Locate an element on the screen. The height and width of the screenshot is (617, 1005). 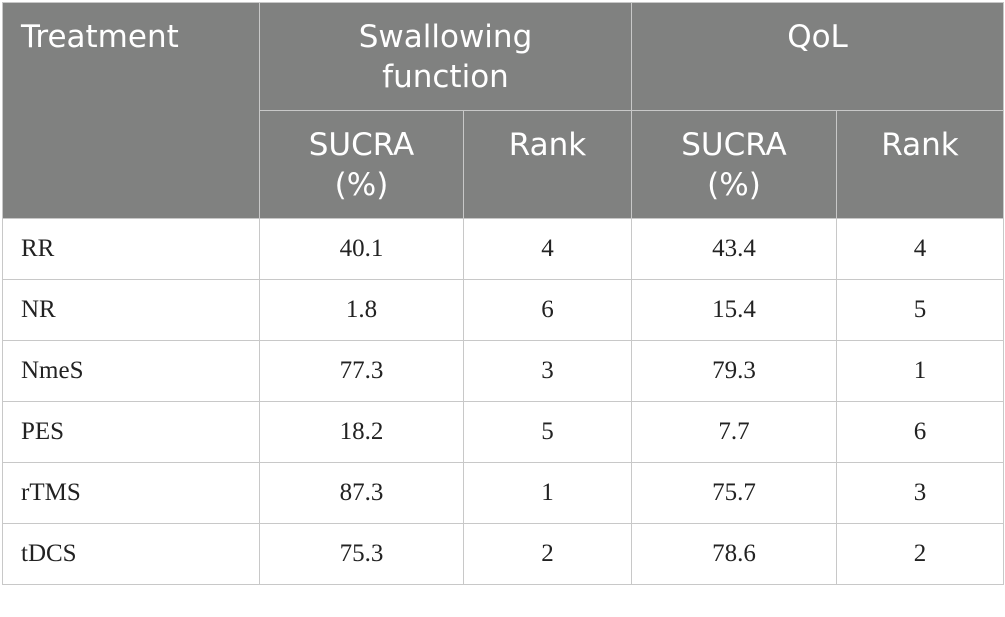
header-qol-sucra: SUCRA (%) is located at coordinates (734, 164).